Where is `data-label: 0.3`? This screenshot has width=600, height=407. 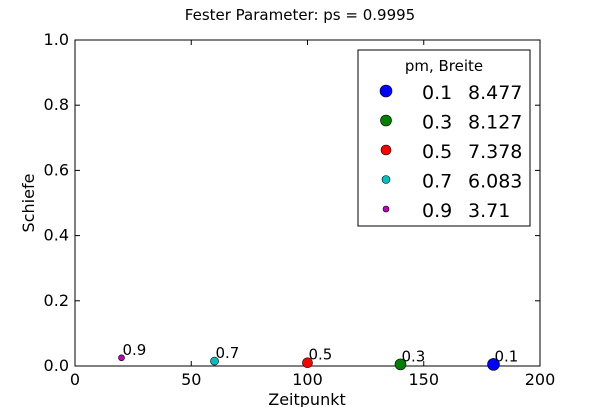
data-label: 0.3 is located at coordinates (414, 356).